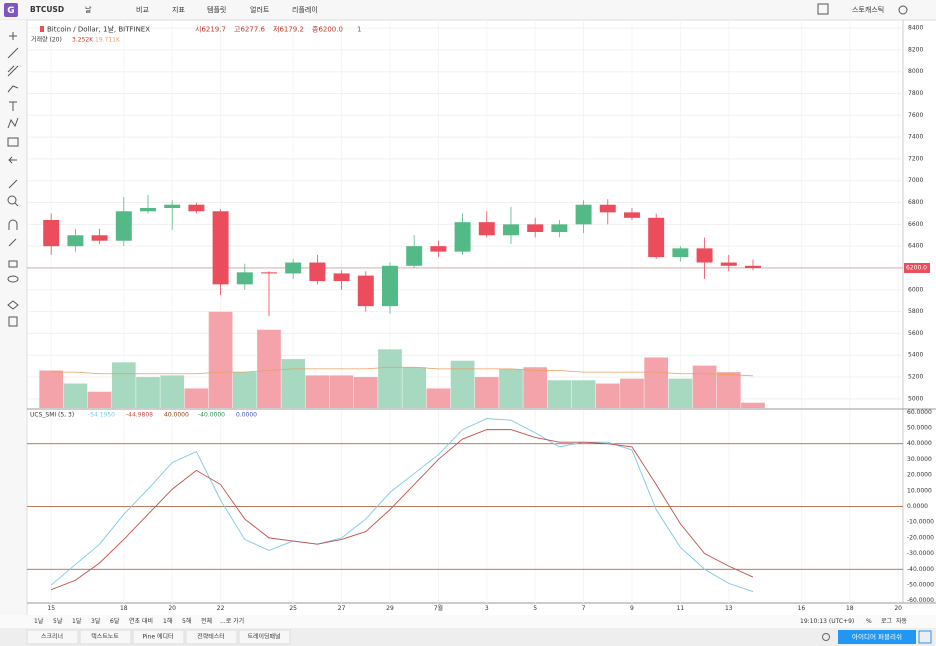  I want to click on fullscreen-box, so click(823, 9).